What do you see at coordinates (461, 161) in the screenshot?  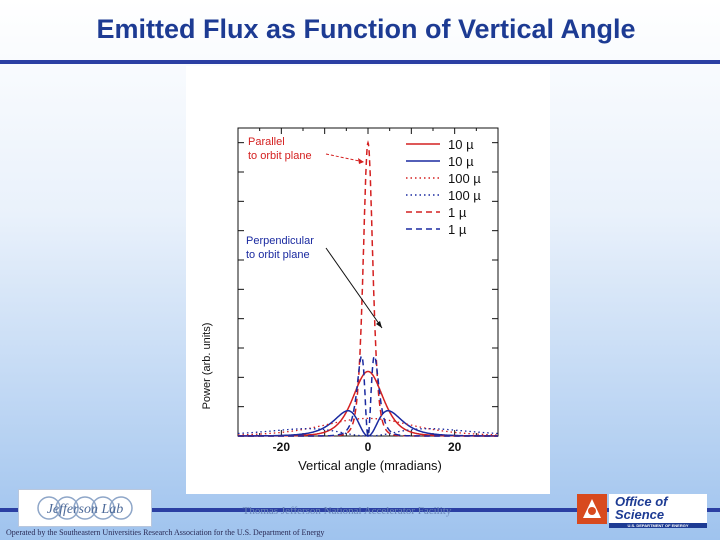 I see `legend-label-1: 10 µ` at bounding box center [461, 161].